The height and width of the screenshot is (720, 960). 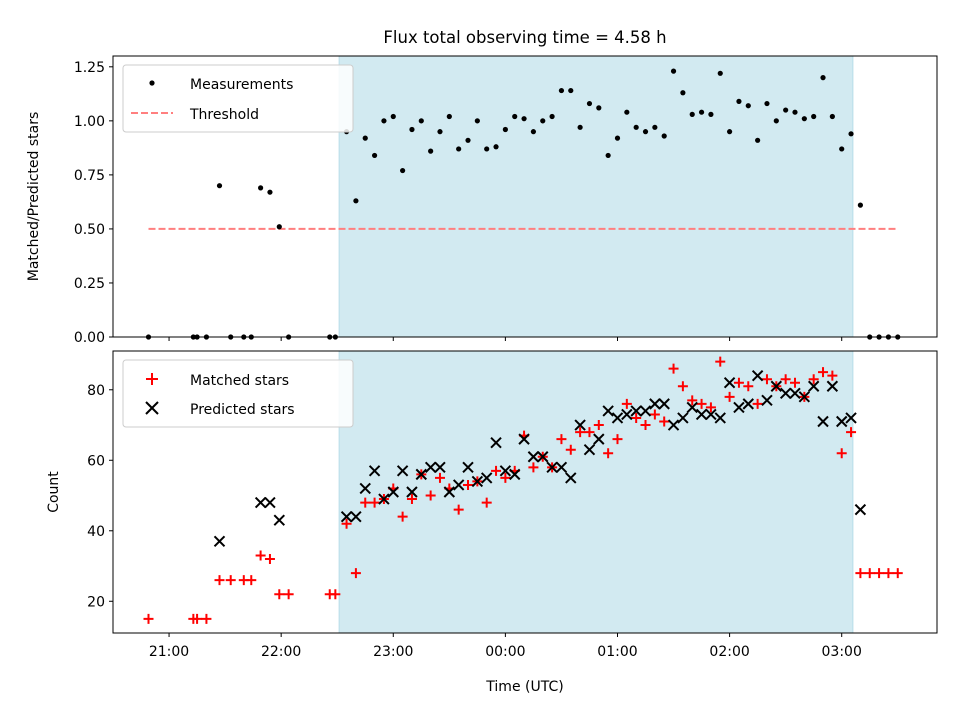 What do you see at coordinates (393, 652) in the screenshot?
I see `x-tick-label: 23:00` at bounding box center [393, 652].